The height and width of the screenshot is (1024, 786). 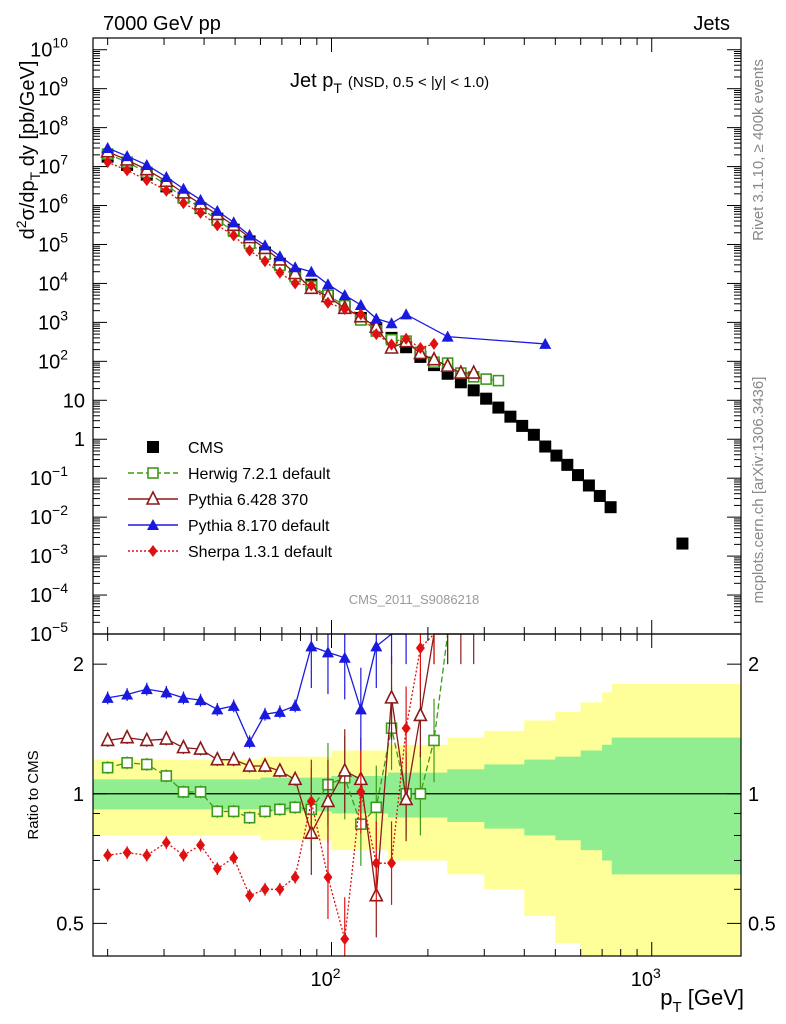 What do you see at coordinates (49, 593) in the screenshot?
I see `y-tick-label: 10⁻⁴` at bounding box center [49, 593].